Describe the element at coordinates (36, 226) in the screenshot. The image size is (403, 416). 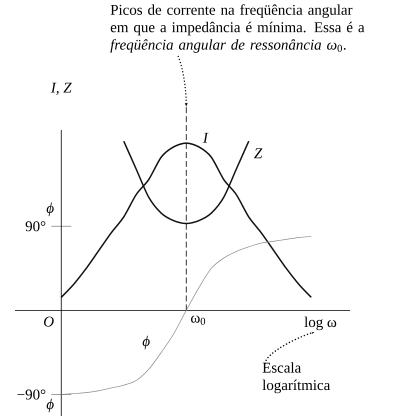
I see `y-tick-label: 90°` at that location.